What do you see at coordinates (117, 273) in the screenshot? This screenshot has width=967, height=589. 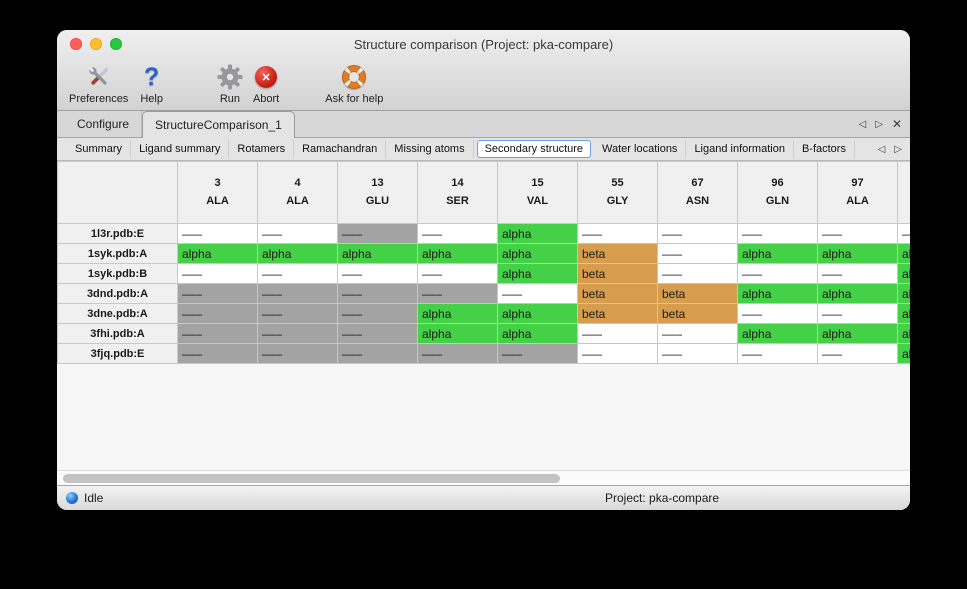 I see `row-header-1syk-pdb-b: 1syk.pdb:B` at bounding box center [117, 273].